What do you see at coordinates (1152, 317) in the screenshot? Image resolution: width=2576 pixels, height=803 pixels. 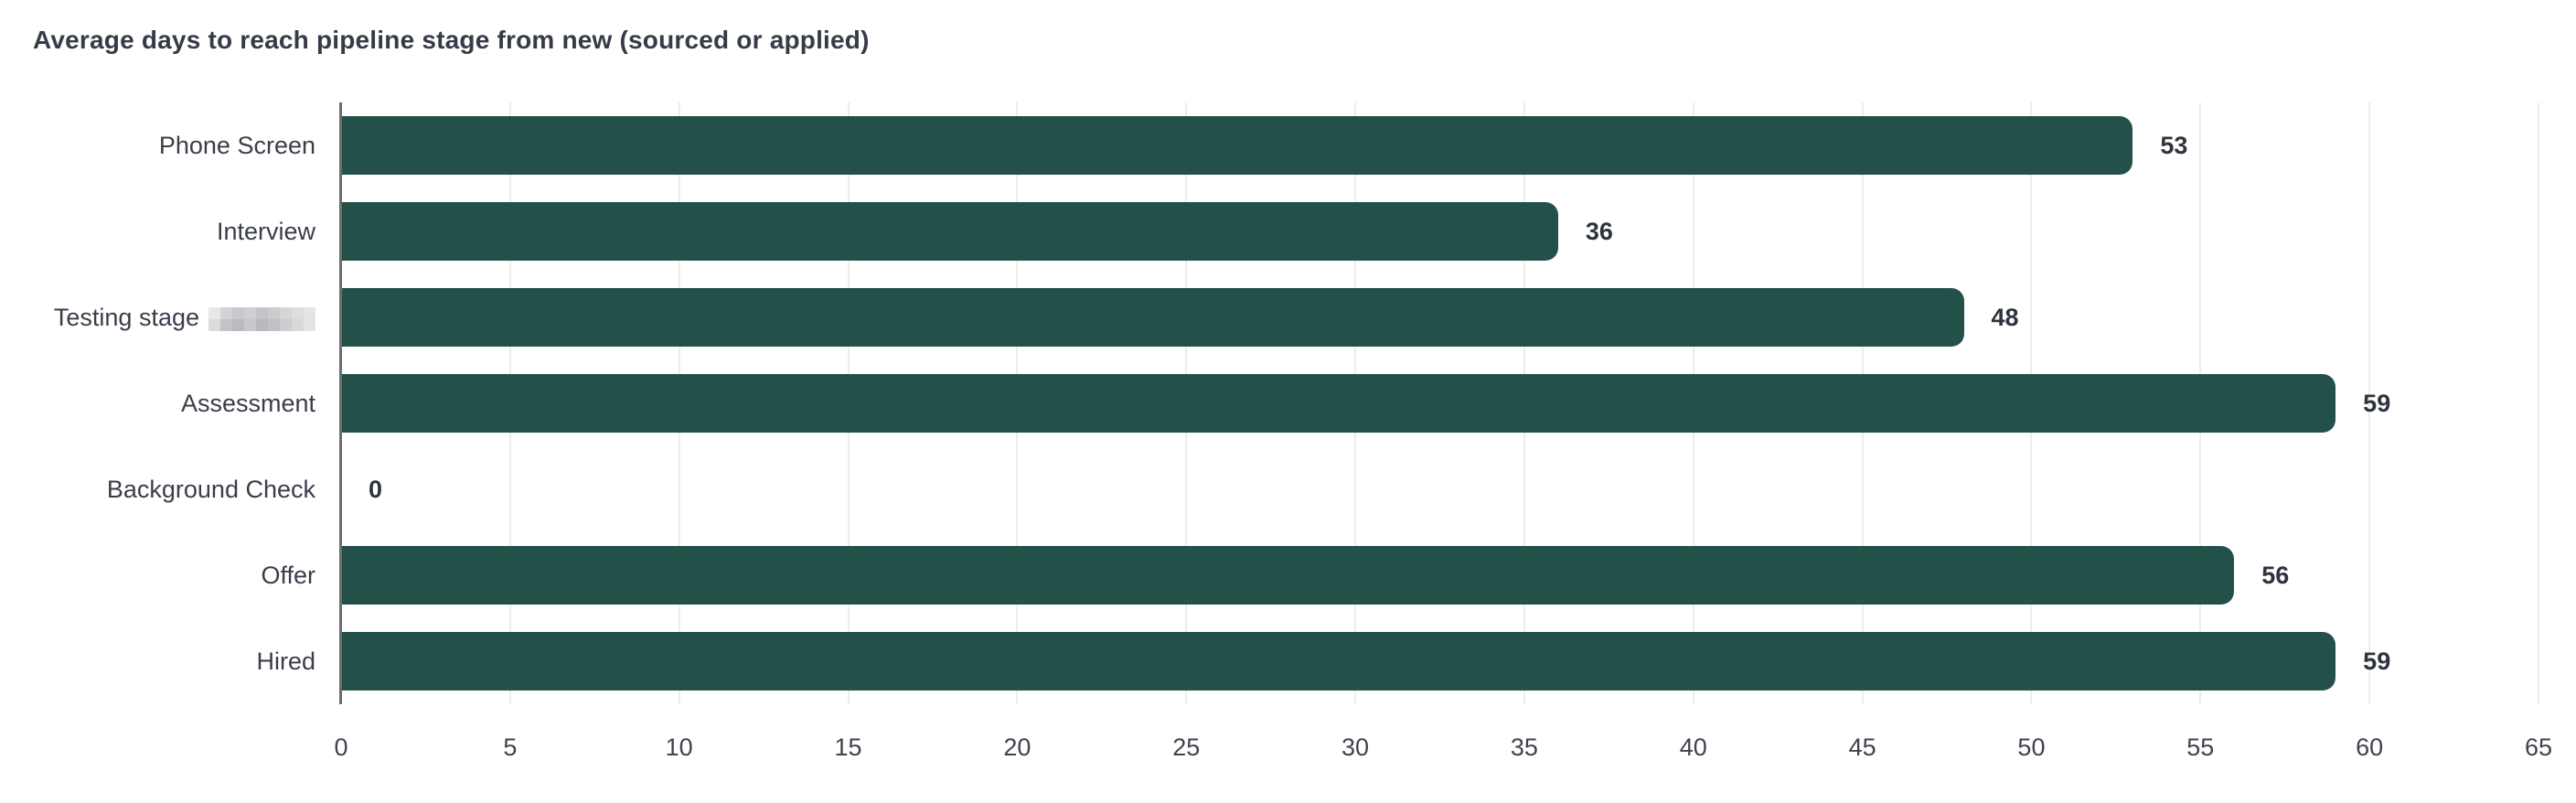 I see `bar-testing-stage` at bounding box center [1152, 317].